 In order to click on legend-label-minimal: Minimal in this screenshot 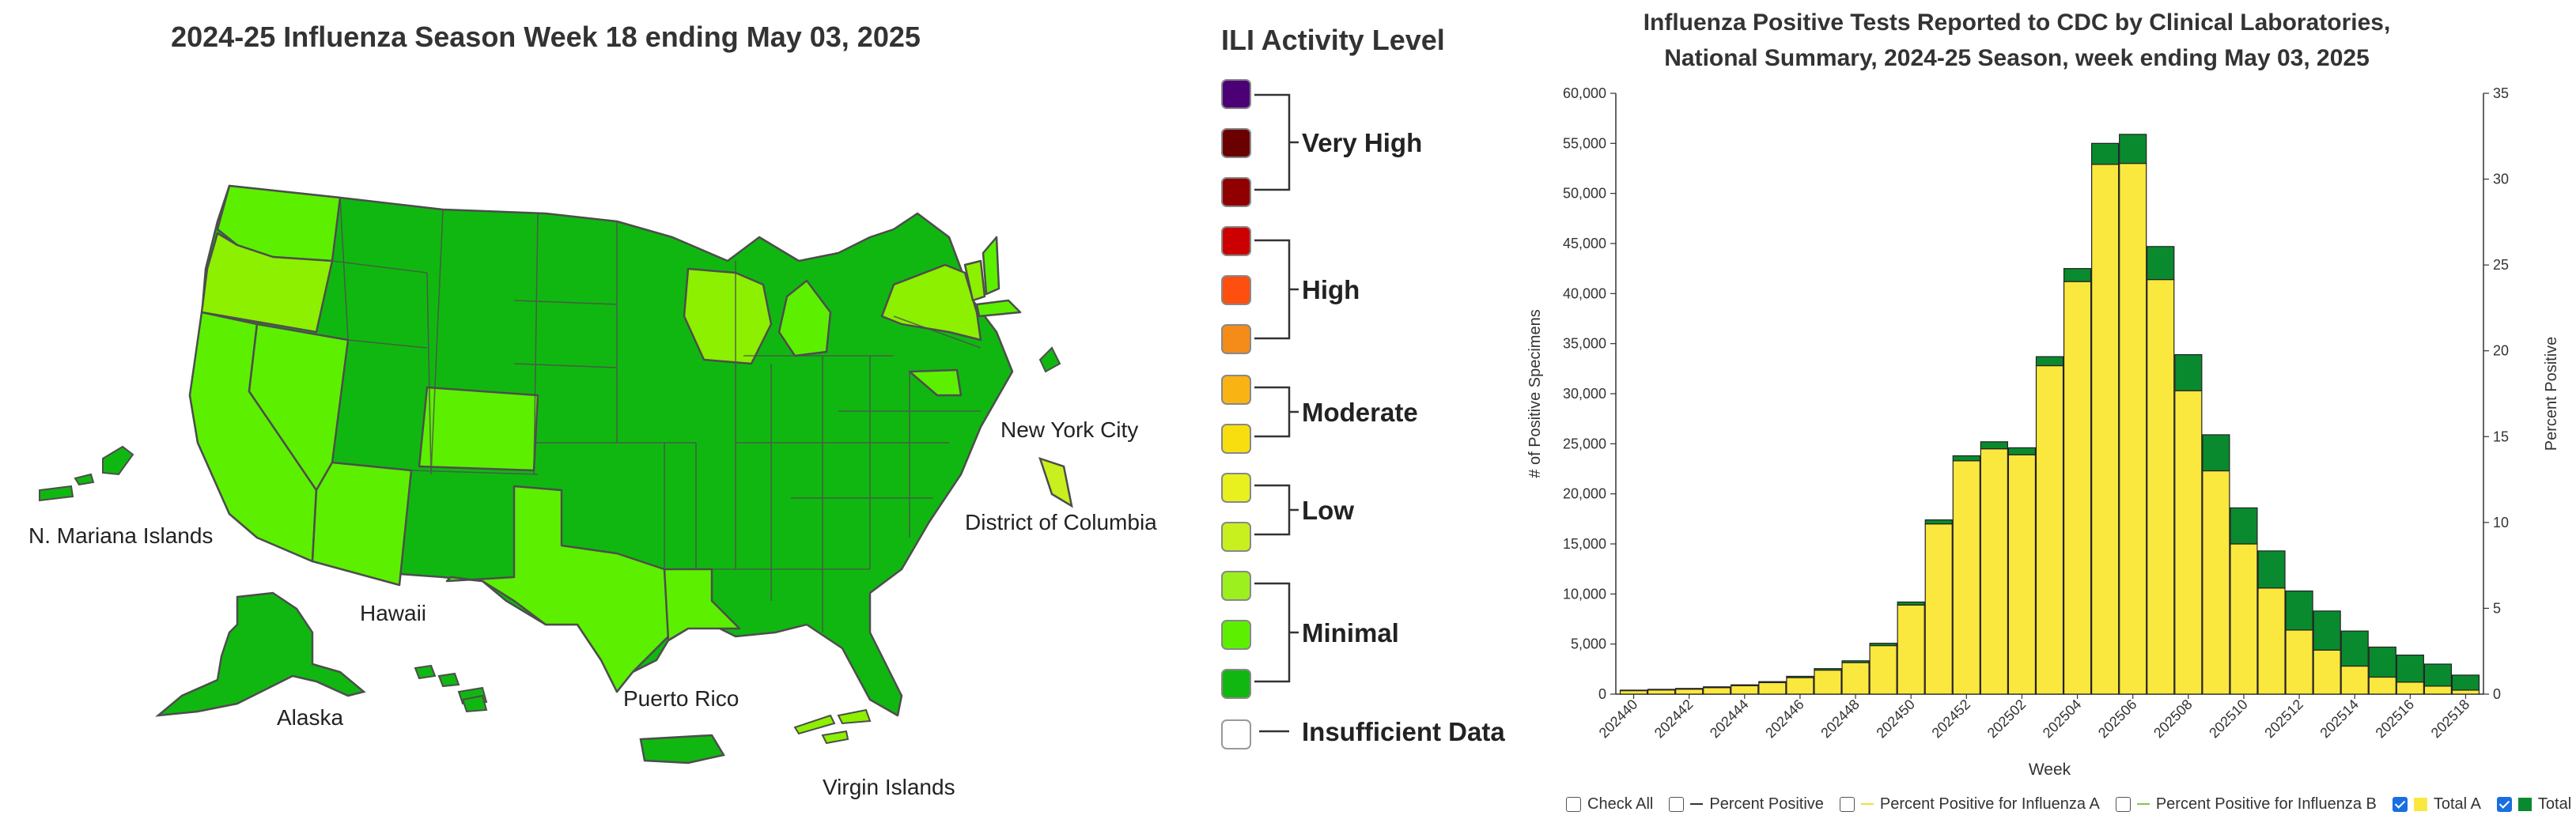, I will do `click(1350, 632)`.